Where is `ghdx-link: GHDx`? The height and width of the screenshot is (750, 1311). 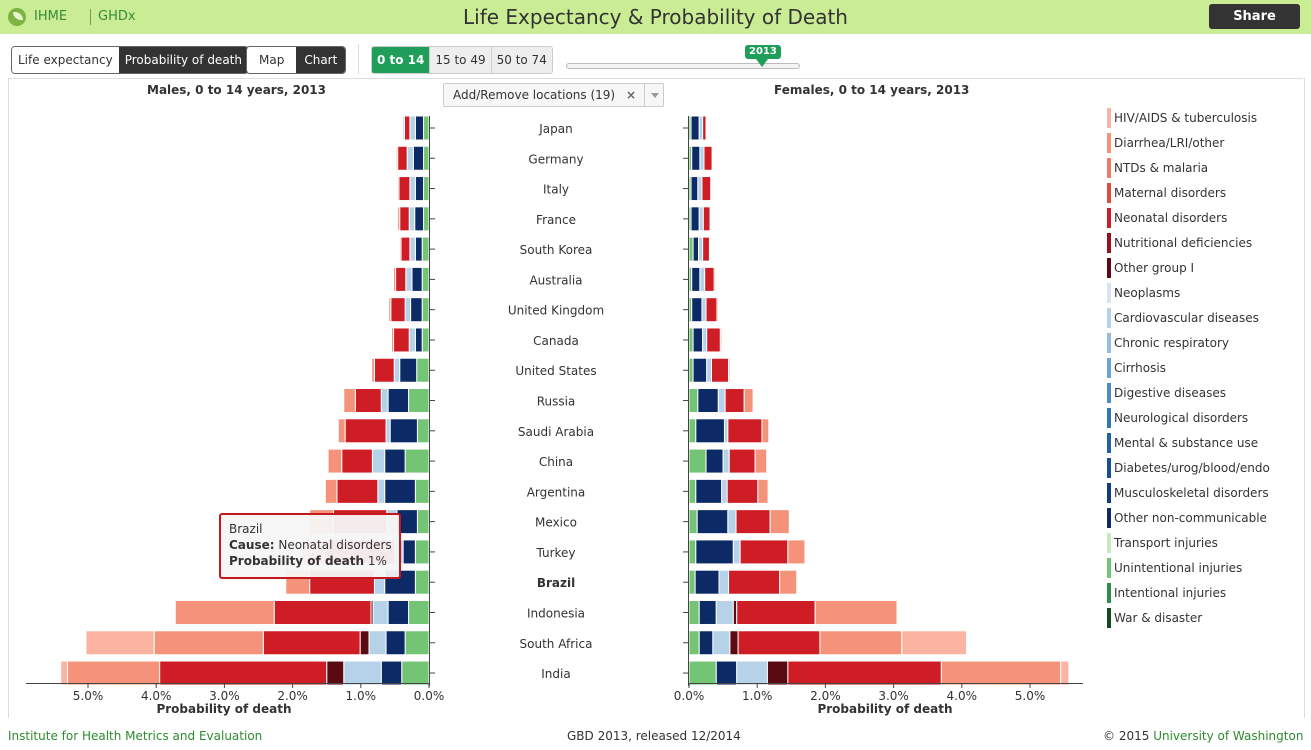
ghdx-link: GHDx is located at coordinates (117, 16).